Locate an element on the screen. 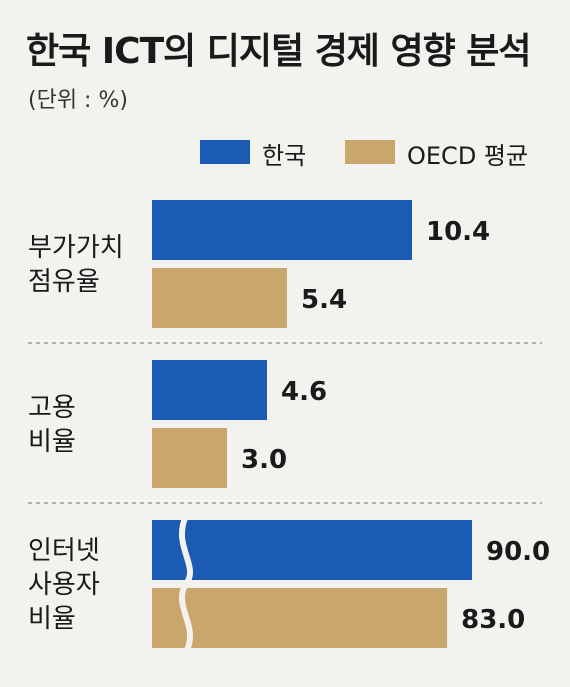  unit-label: (단위 : %) is located at coordinates (78, 100).